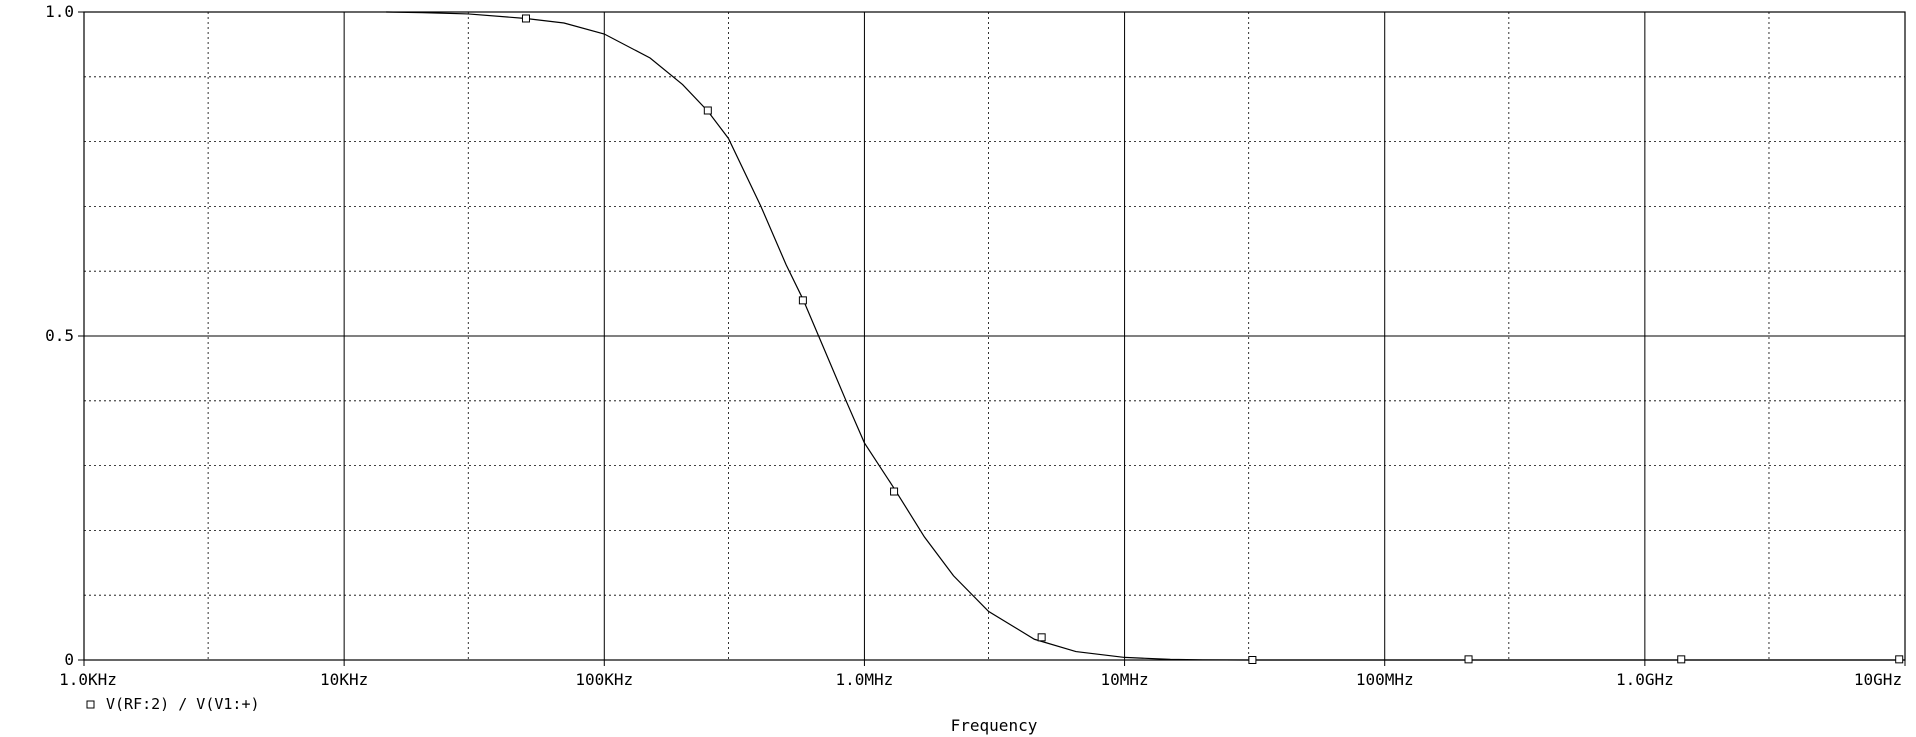  I want to click on x-tick-label: 1.0MHz, so click(865, 679).